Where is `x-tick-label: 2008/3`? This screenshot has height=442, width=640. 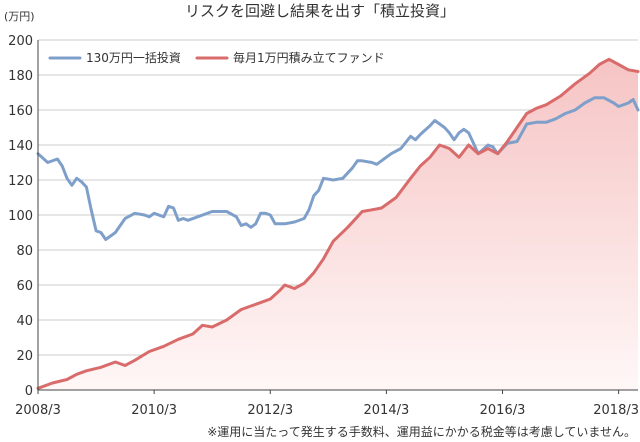
x-tick-label: 2008/3 is located at coordinates (38, 410).